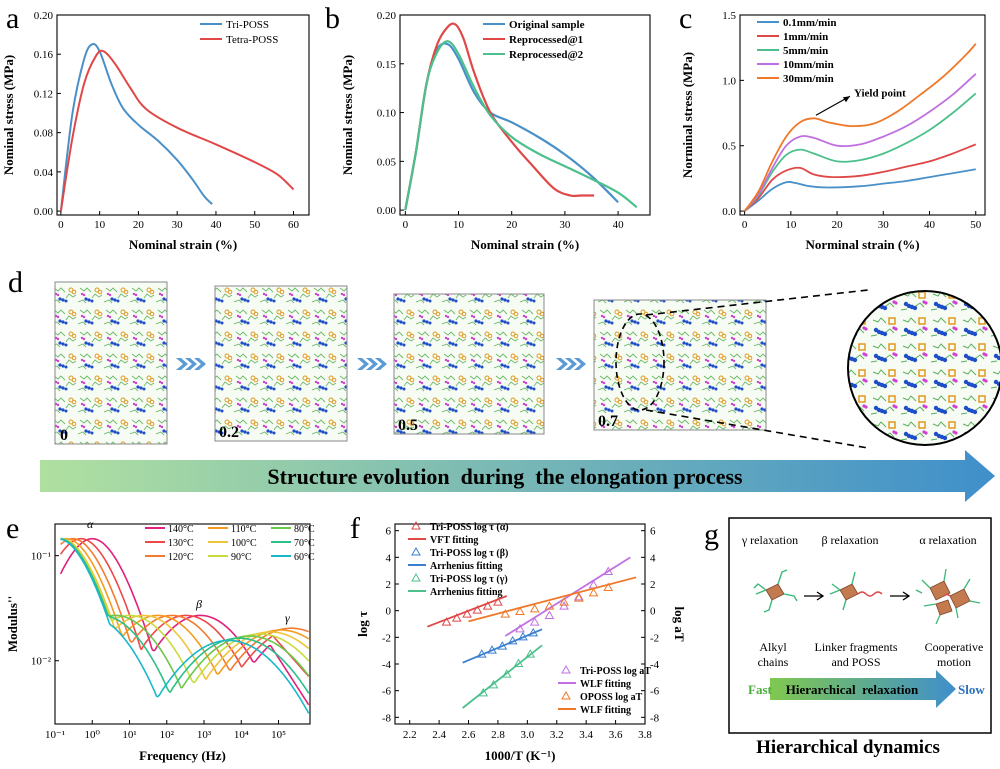 The width and height of the screenshot is (1000, 769). I want to click on series-line-30mm-min, so click(860, 127).